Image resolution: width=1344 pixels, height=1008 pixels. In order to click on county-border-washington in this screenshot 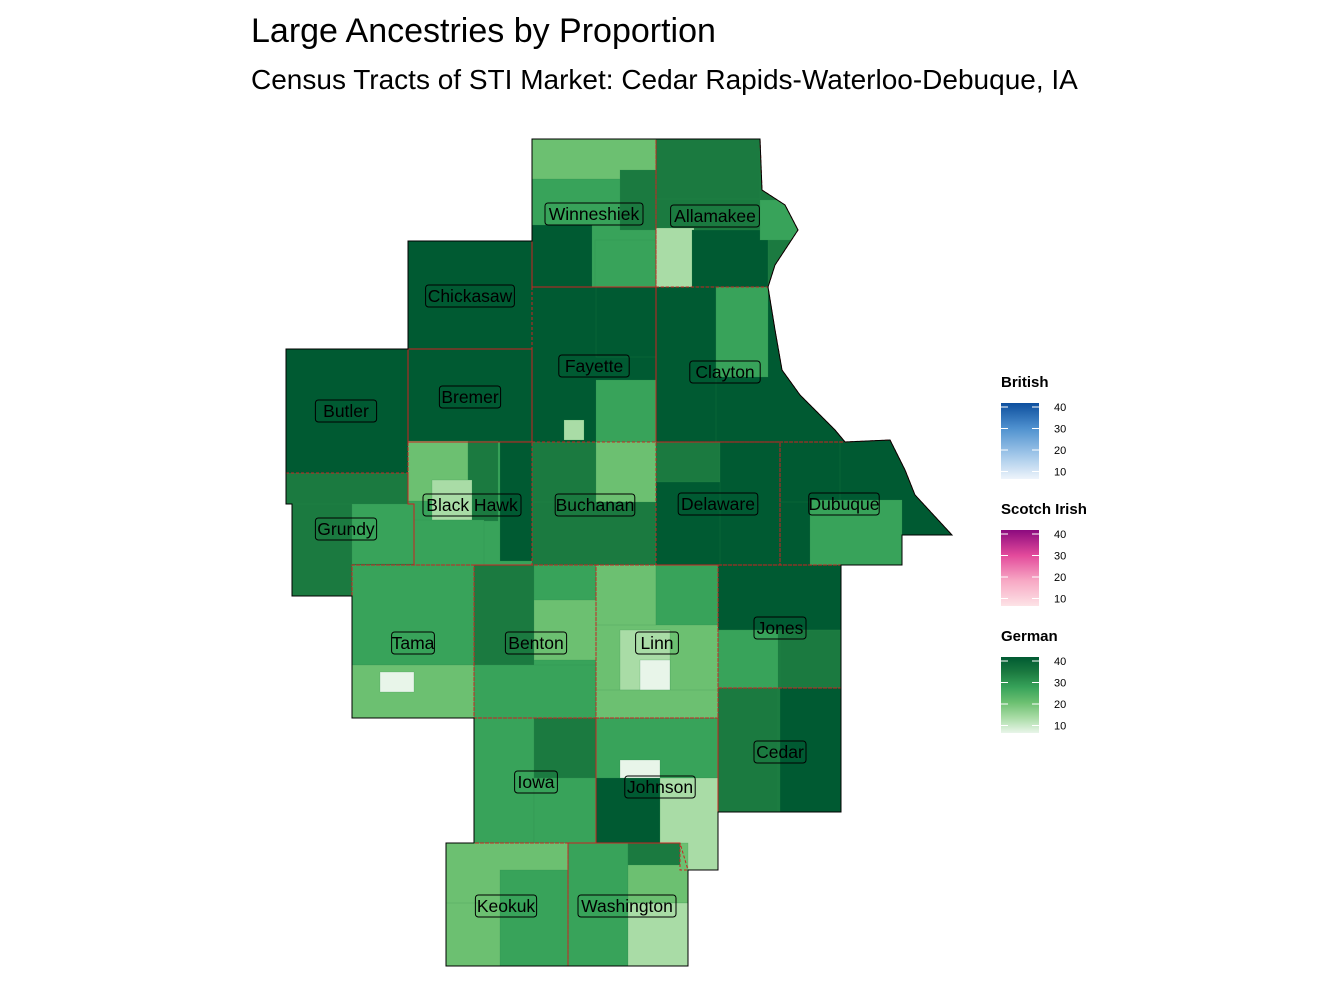, I will do `click(628, 904)`.